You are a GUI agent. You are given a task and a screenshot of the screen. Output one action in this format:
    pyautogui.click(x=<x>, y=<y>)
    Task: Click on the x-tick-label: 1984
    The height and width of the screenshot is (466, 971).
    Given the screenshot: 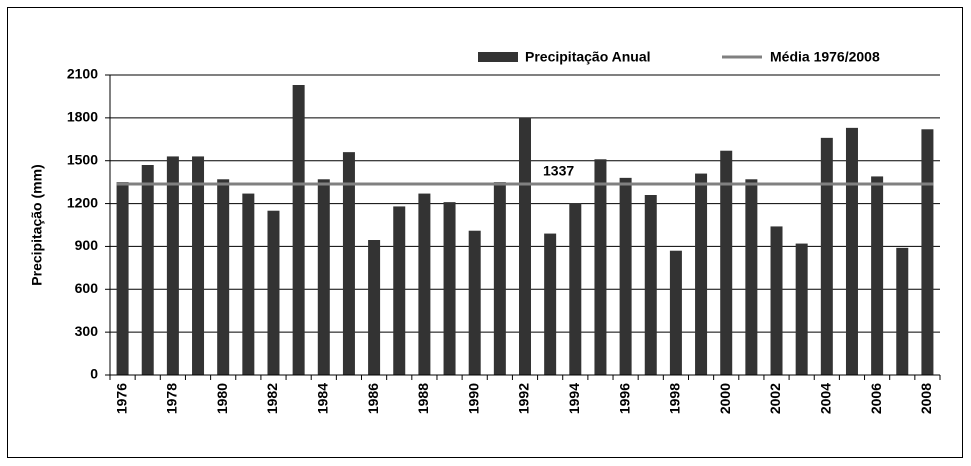 What is the action you would take?
    pyautogui.click(x=322, y=398)
    